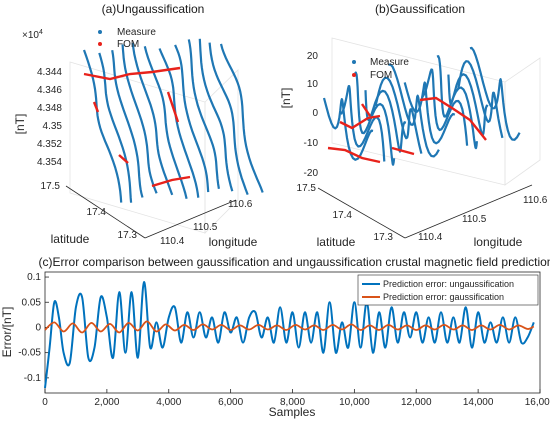 The image size is (550, 421). I want to click on x-tick-label: 4,000, so click(168, 402).